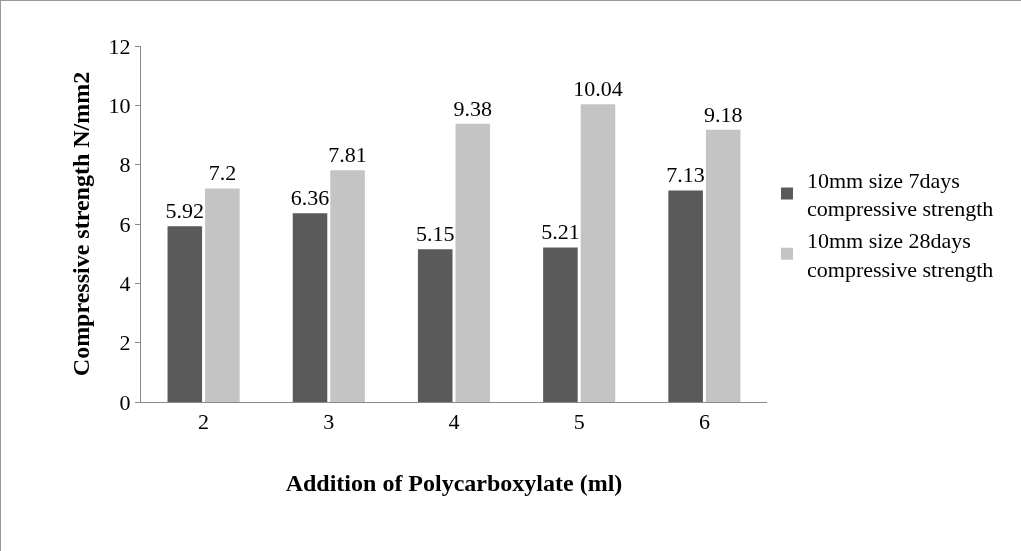 Image resolution: width=1021 pixels, height=551 pixels. Describe the element at coordinates (119, 106) in the screenshot. I see `y-tick-label: 10` at that location.